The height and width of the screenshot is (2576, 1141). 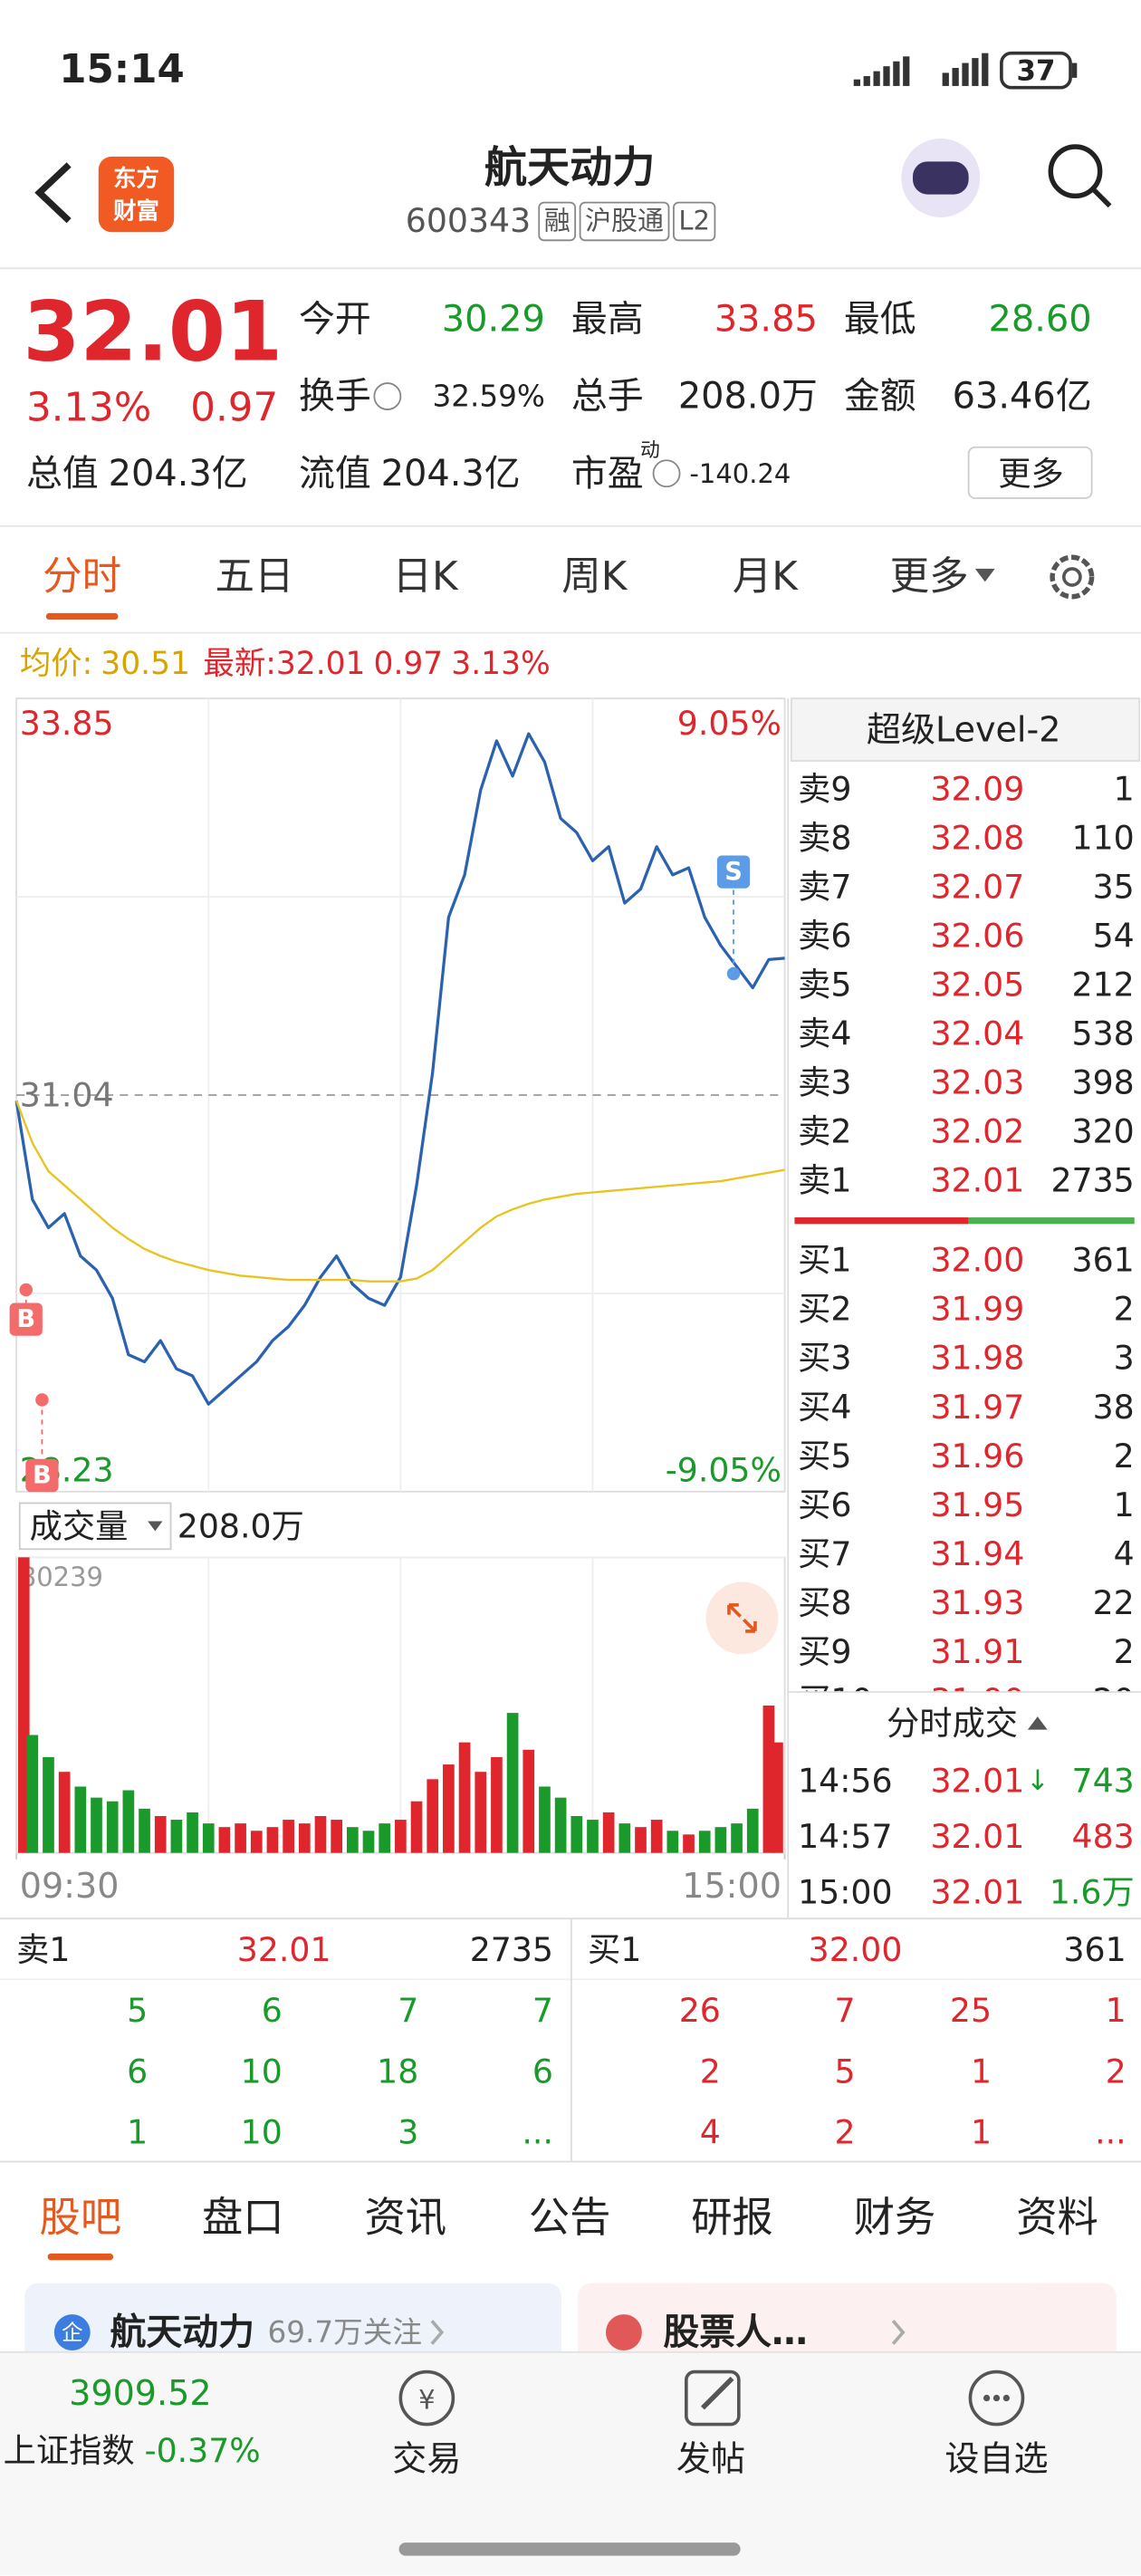 What do you see at coordinates (748, 397) in the screenshot?
I see `stat-value: 208.0万` at bounding box center [748, 397].